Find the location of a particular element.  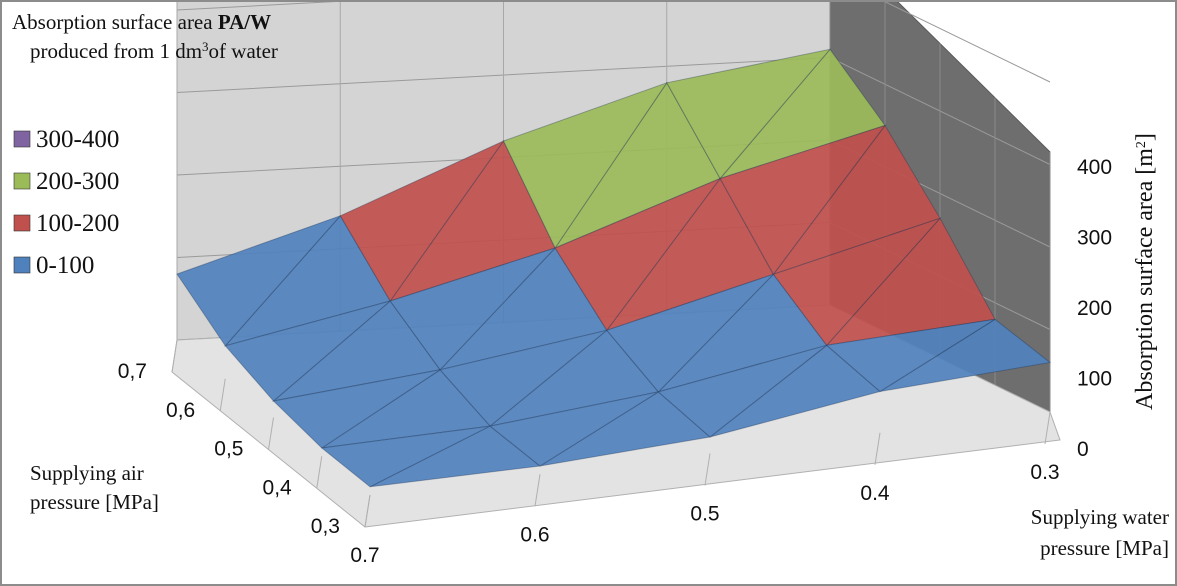

y-tick-label: 0,3 is located at coordinates (325, 526).